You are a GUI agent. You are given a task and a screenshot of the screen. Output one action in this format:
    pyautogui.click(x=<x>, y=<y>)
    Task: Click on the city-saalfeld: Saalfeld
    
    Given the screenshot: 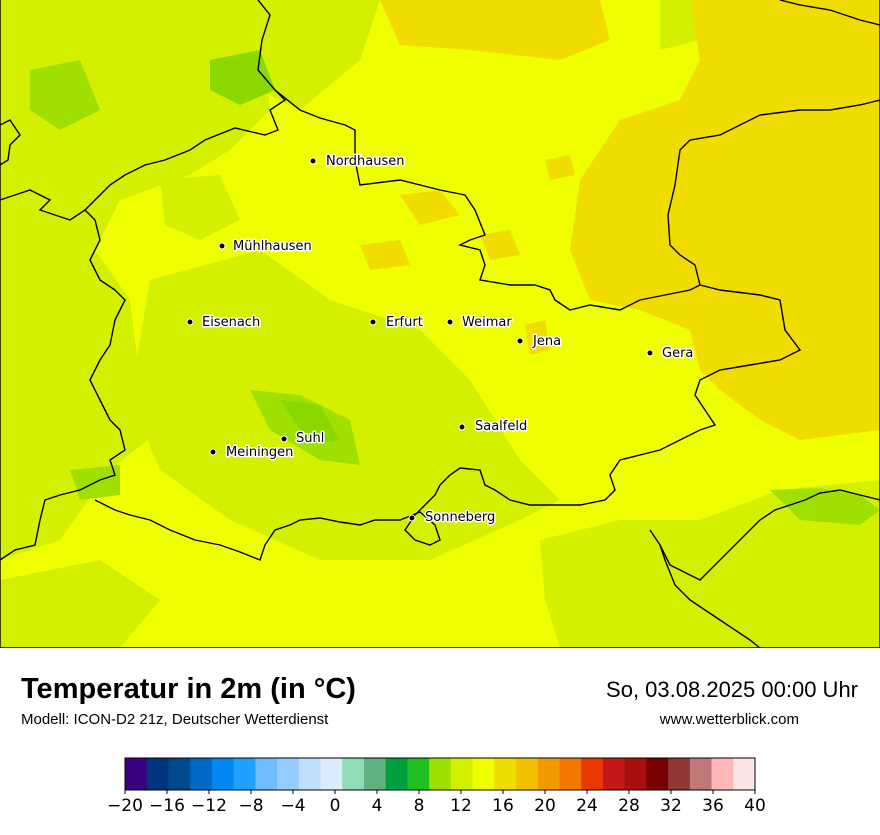 What is the action you would take?
    pyautogui.click(x=493, y=427)
    